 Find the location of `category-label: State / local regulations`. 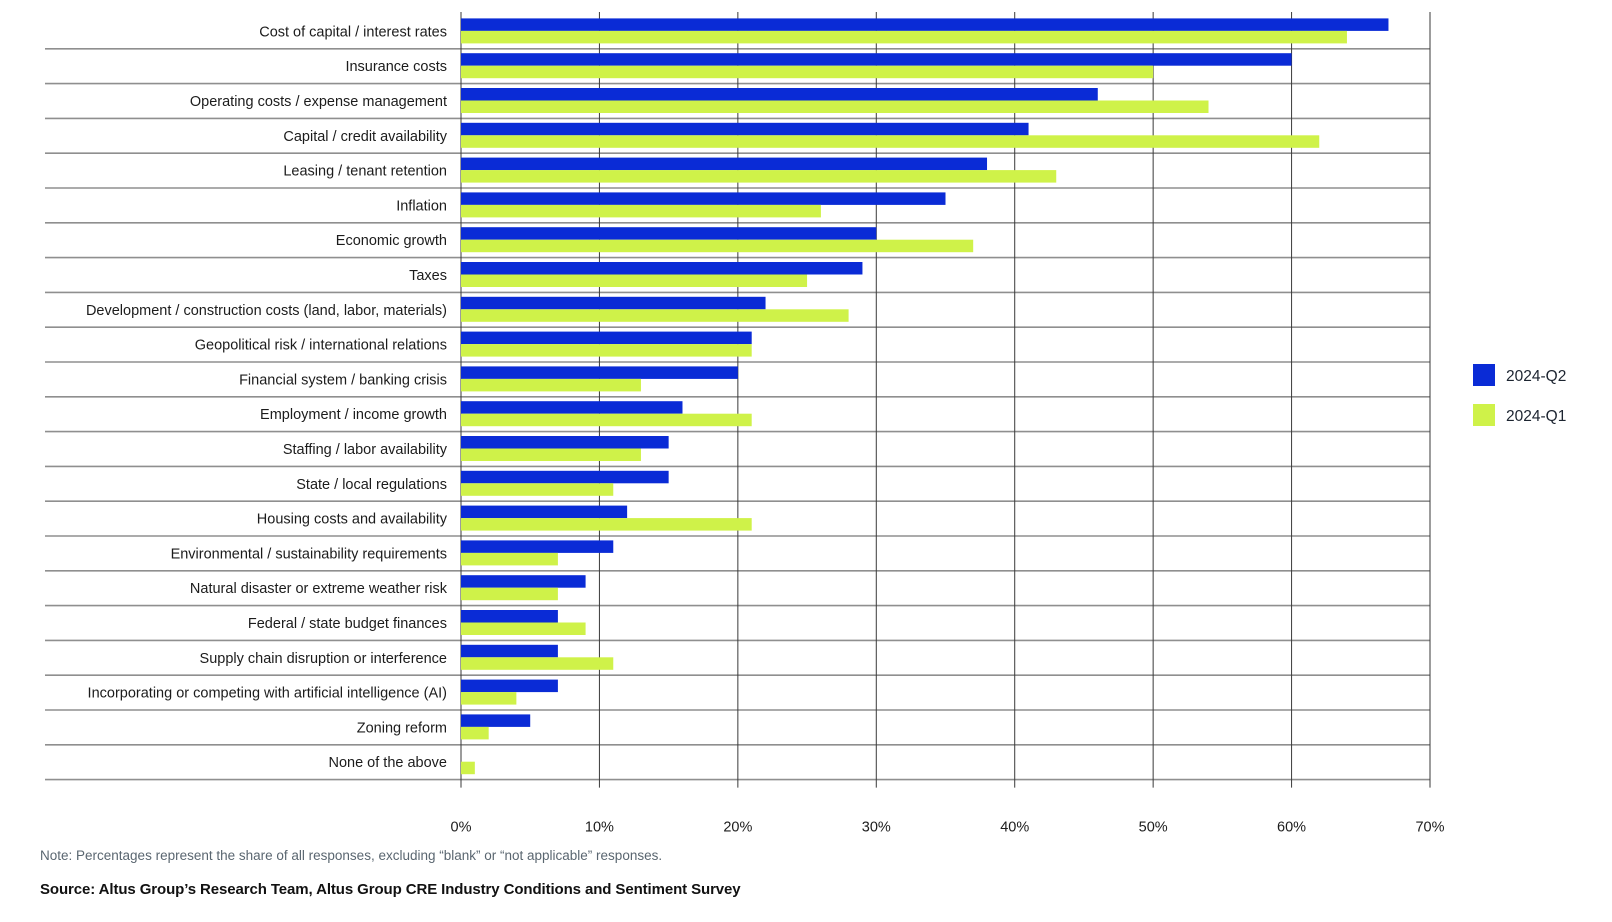

category-label: State / local regulations is located at coordinates (371, 485).